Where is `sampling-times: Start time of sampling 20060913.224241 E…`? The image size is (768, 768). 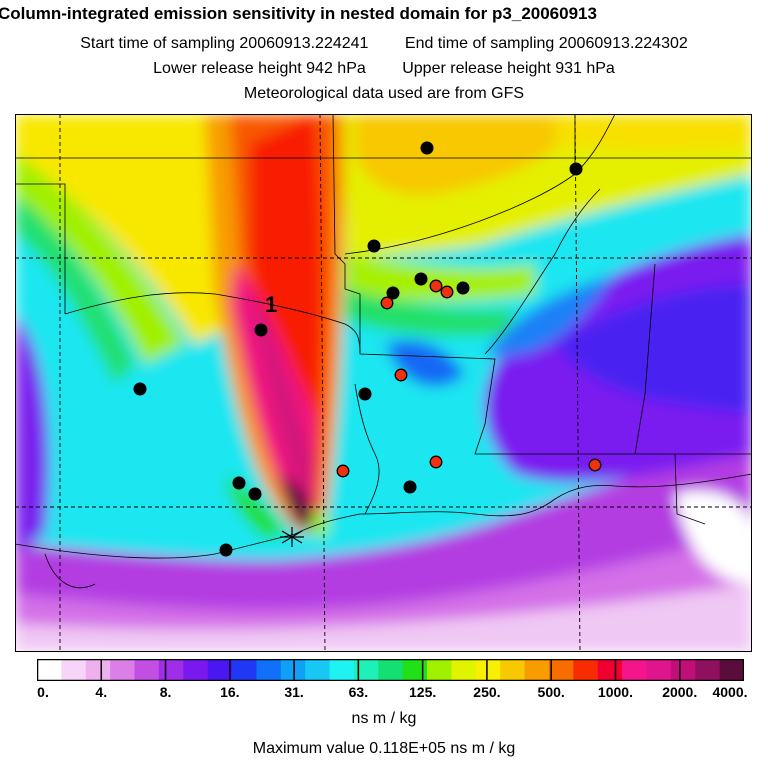
sampling-times: Start time of sampling 20060913.224241 E… is located at coordinates (384, 44).